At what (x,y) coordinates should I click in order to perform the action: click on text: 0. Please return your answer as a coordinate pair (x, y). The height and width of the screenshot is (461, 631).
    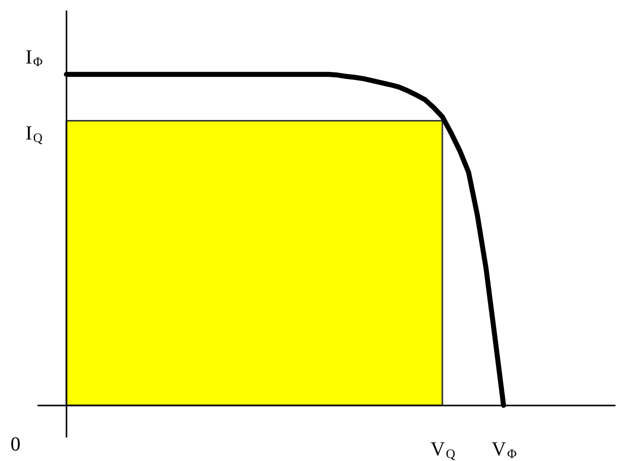
    Looking at the image, I should click on (15, 445).